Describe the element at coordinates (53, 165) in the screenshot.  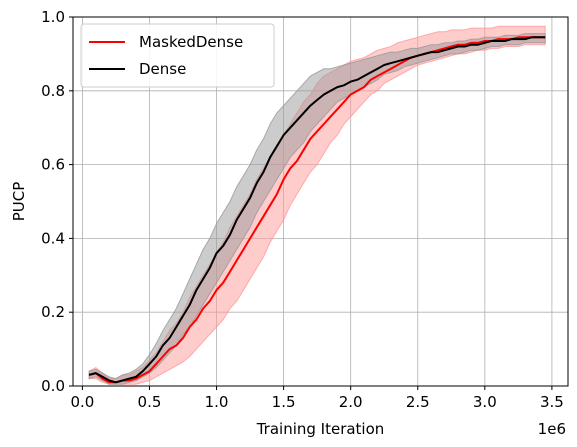
I see `y-tick-label-0-6: 0.6` at that location.